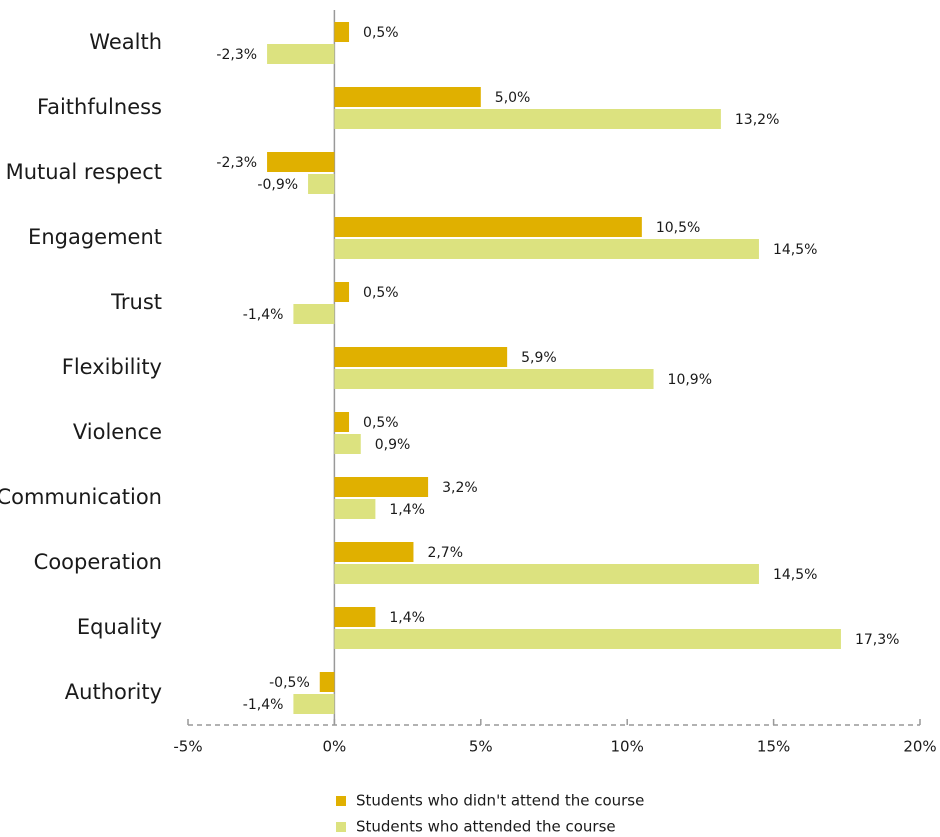 The height and width of the screenshot is (837, 940). I want to click on category-label: Mutual respect, so click(84, 172).